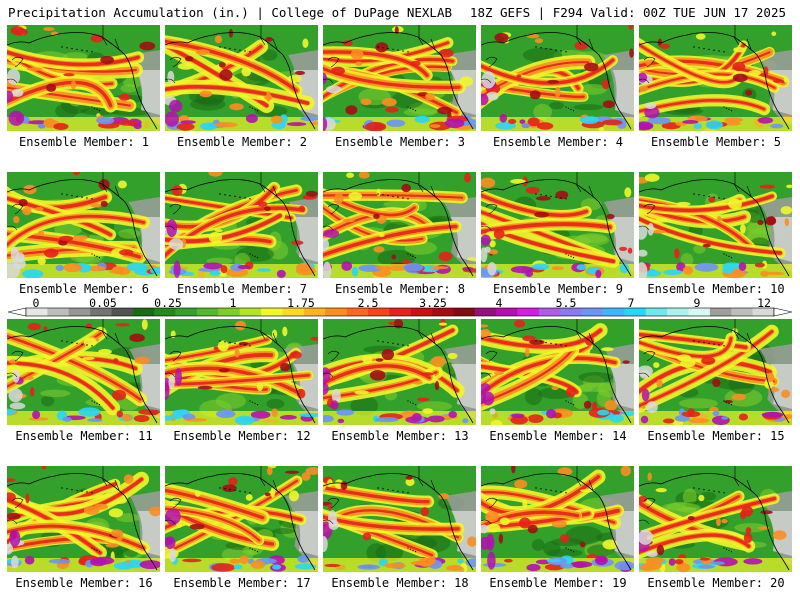 Image resolution: width=800 pixels, height=600 pixels. I want to click on precipitation-colorbar, so click(400, 312).